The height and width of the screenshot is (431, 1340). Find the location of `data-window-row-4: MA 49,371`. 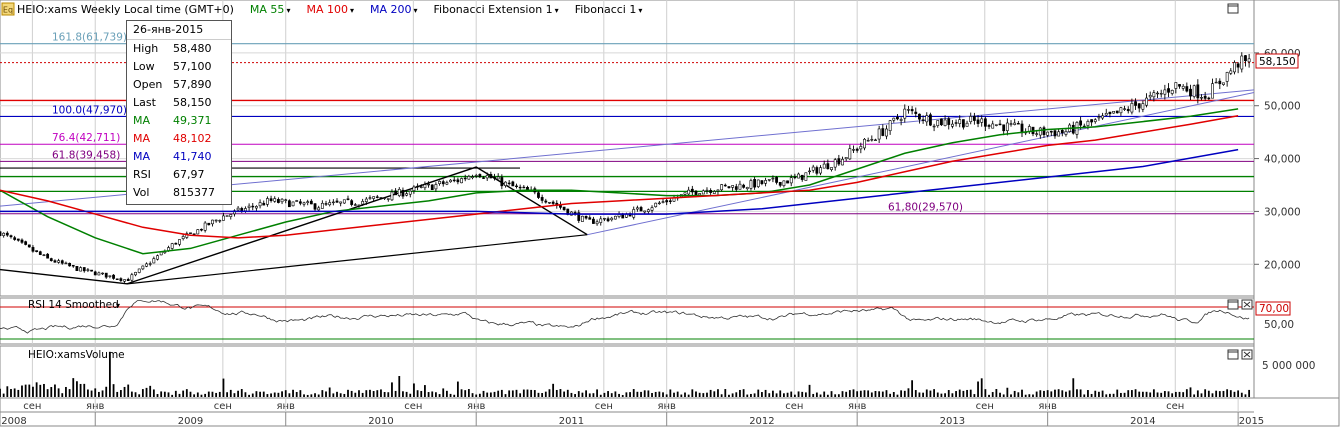

data-window-row-4: MA 49,371 is located at coordinates (179, 121).